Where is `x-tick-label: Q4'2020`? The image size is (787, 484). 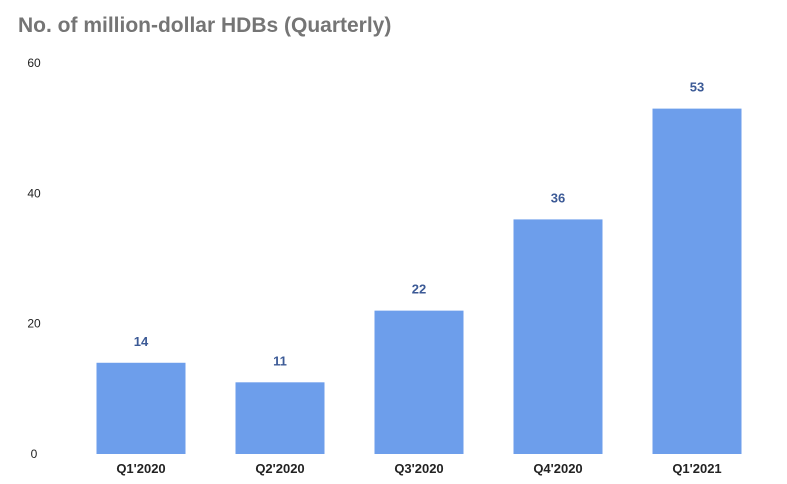 x-tick-label: Q4'2020 is located at coordinates (557, 468).